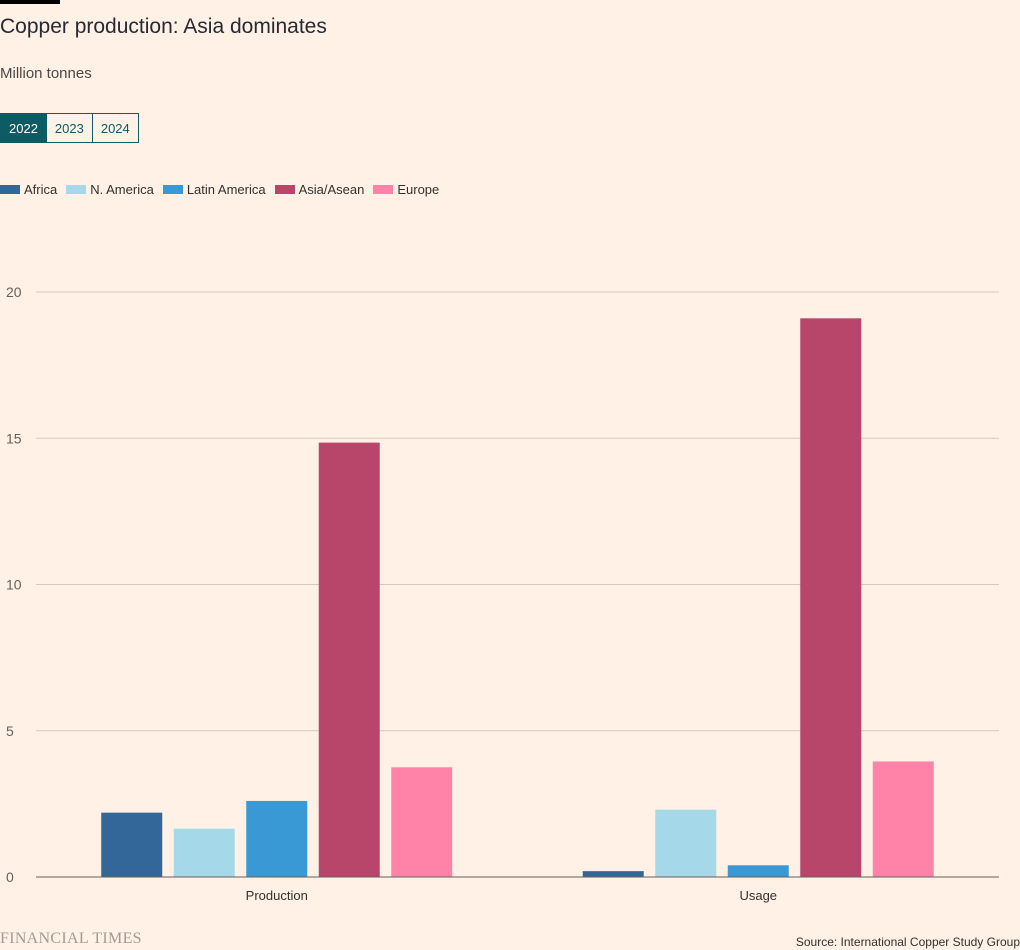 The image size is (1020, 950). I want to click on y-tick-label-20: 20, so click(14, 292).